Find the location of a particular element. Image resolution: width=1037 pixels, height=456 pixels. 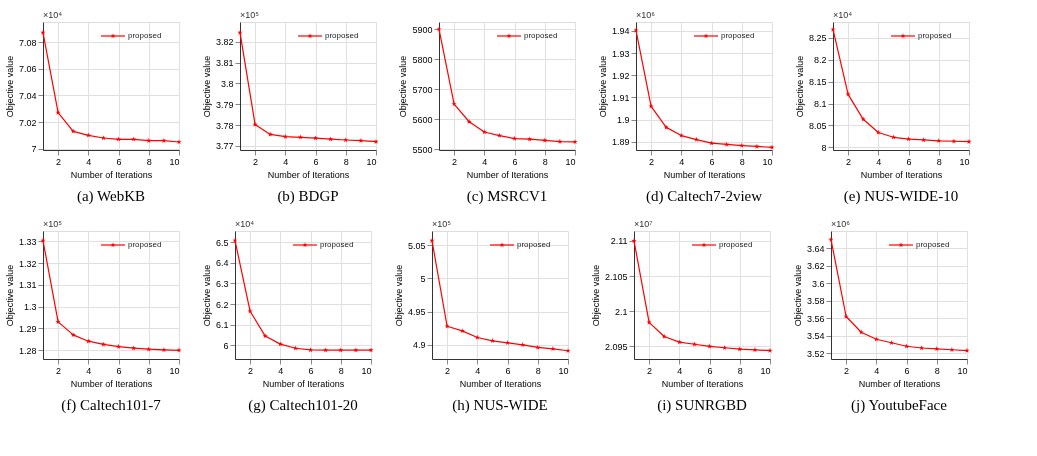

y-tick-label: 1.91 is located at coordinates (620, 97).